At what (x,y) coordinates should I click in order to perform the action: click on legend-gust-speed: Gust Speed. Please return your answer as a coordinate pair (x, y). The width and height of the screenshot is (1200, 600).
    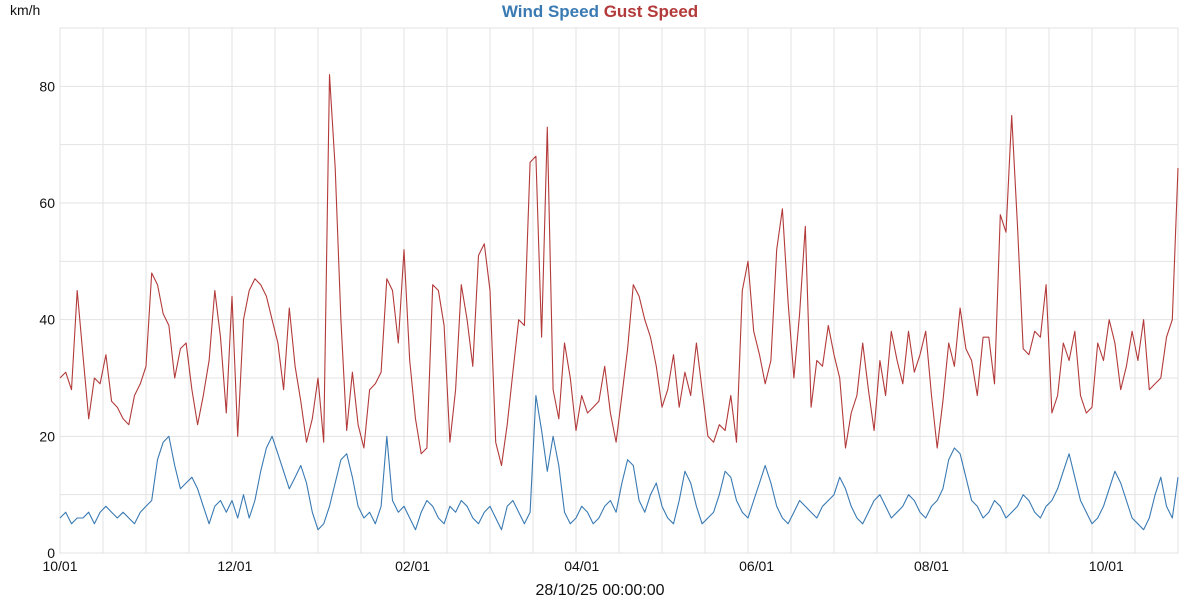
    Looking at the image, I should click on (651, 11).